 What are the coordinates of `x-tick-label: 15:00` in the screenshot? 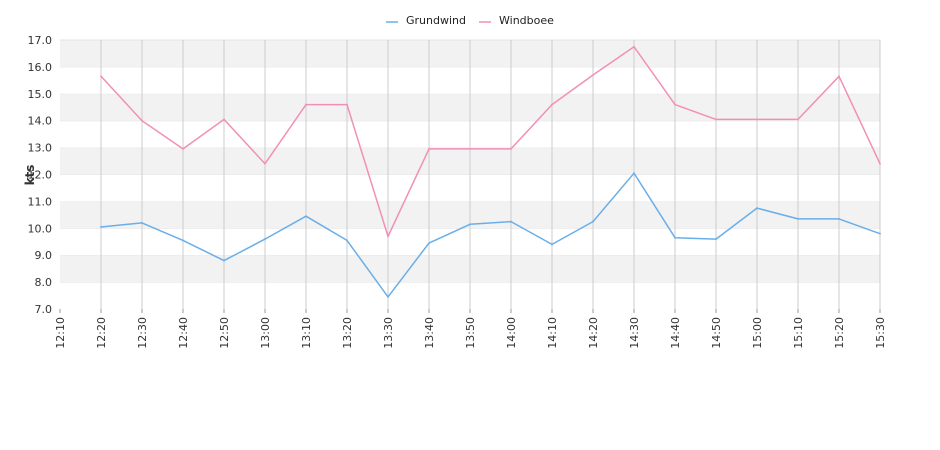 It's located at (757, 333).